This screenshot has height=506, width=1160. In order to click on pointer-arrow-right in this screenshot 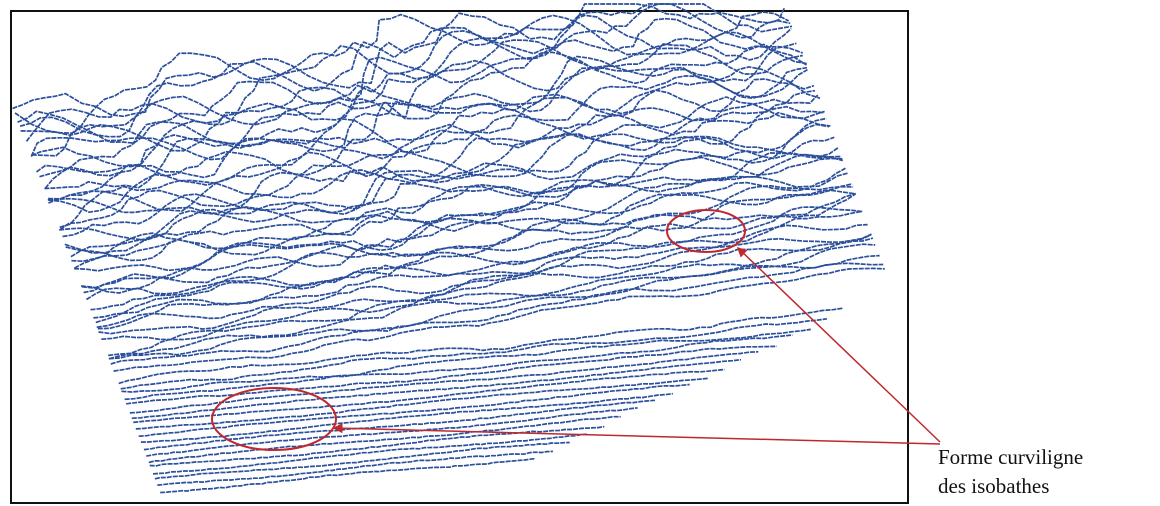, I will do `click(838, 344)`.